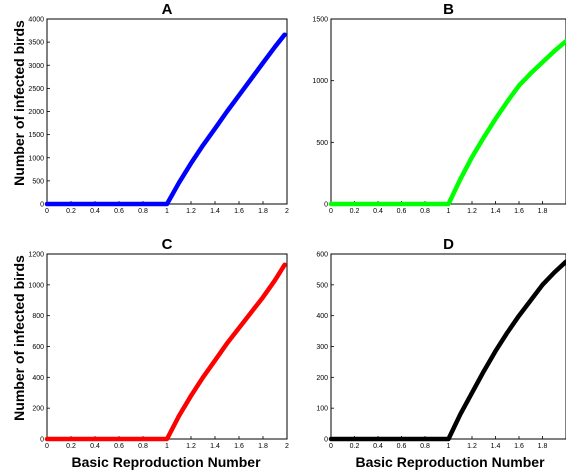 This screenshot has width=566, height=474. I want to click on x-tick-label-c: 0.6, so click(119, 446).